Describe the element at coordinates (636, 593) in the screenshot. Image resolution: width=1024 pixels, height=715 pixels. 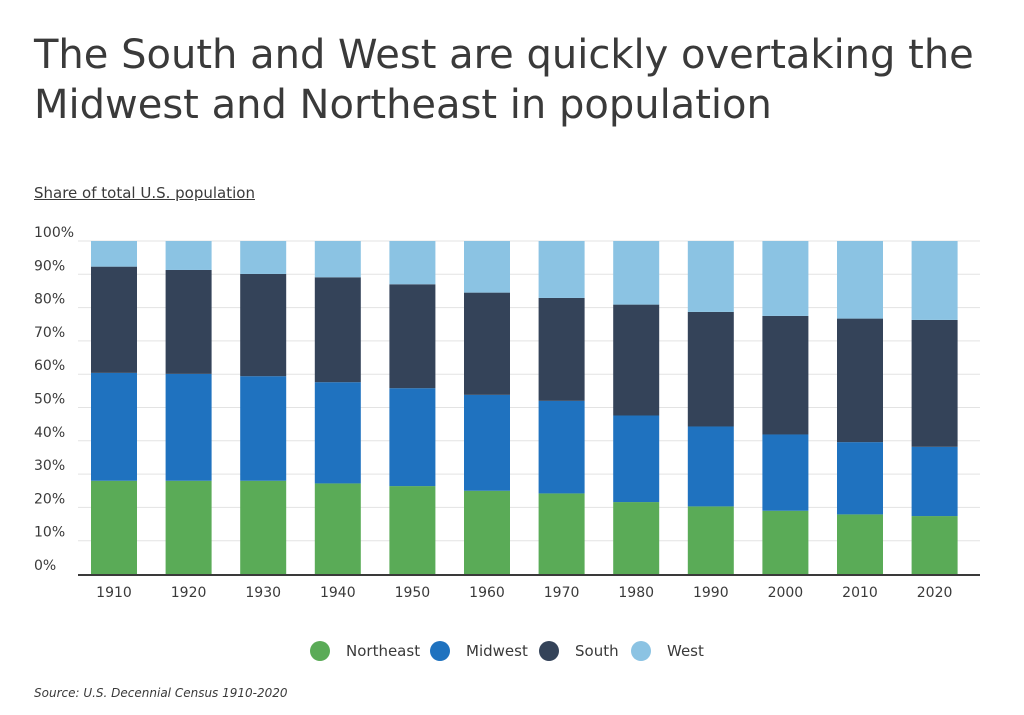
I see `x-tick-label: 1980` at that location.